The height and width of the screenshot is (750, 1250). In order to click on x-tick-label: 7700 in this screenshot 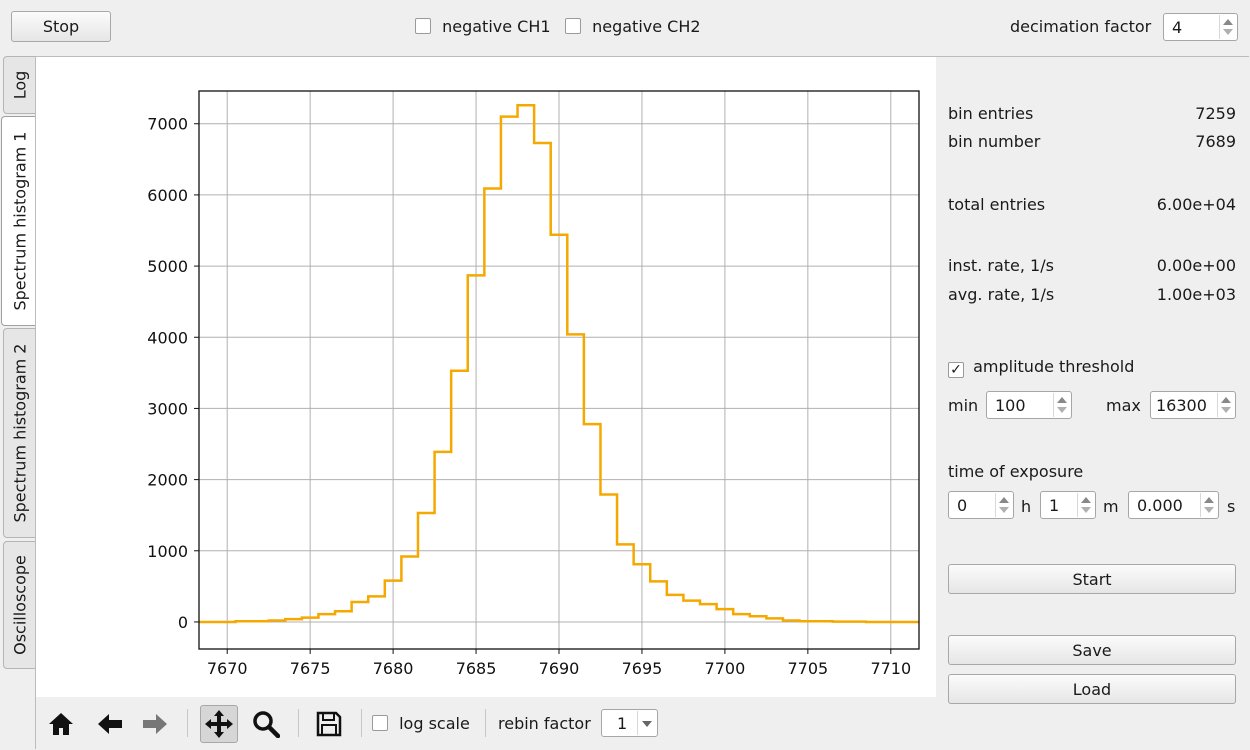, I will do `click(725, 668)`.